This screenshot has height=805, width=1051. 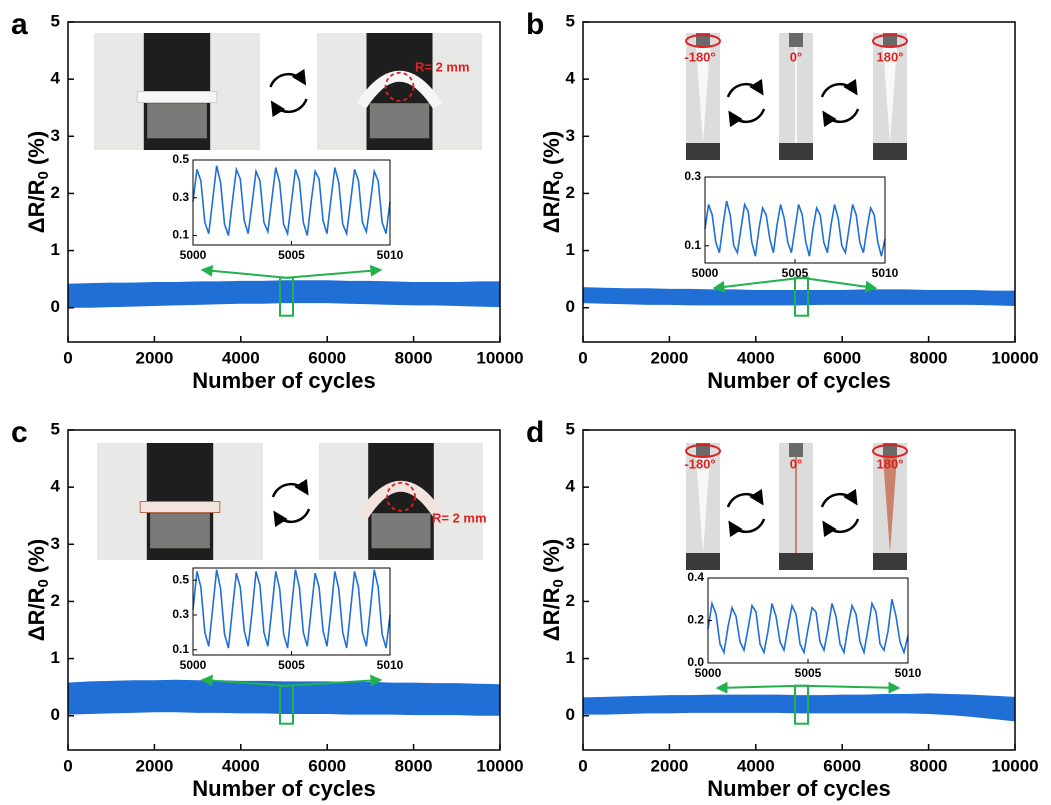 I want to click on x-tick-label: 6000, so click(x=327, y=765).